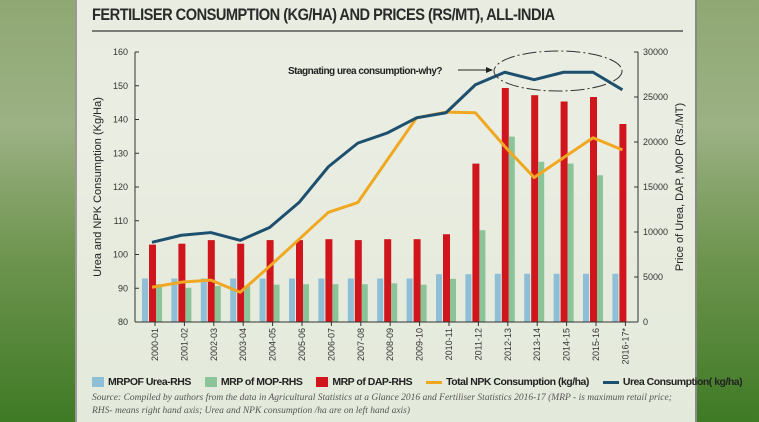 The width and height of the screenshot is (759, 422). Describe the element at coordinates (387, 31) in the screenshot. I see `title-divider` at that location.